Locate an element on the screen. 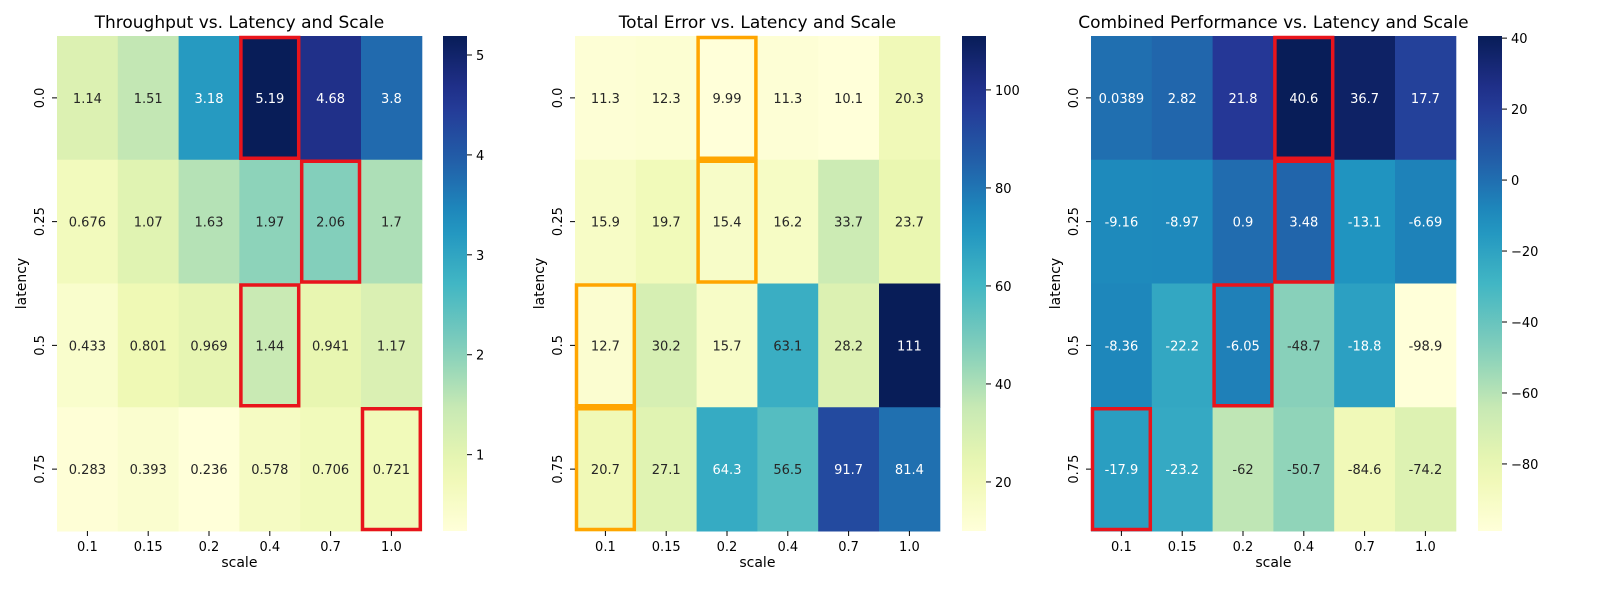  y-tick-label: 0.25 is located at coordinates (40, 221).